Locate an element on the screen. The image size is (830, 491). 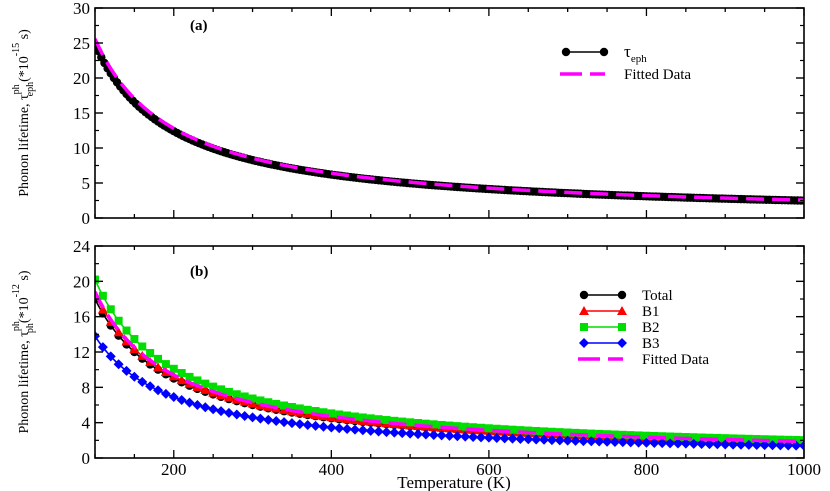
legend-label-main: B2 is located at coordinates (651, 328).